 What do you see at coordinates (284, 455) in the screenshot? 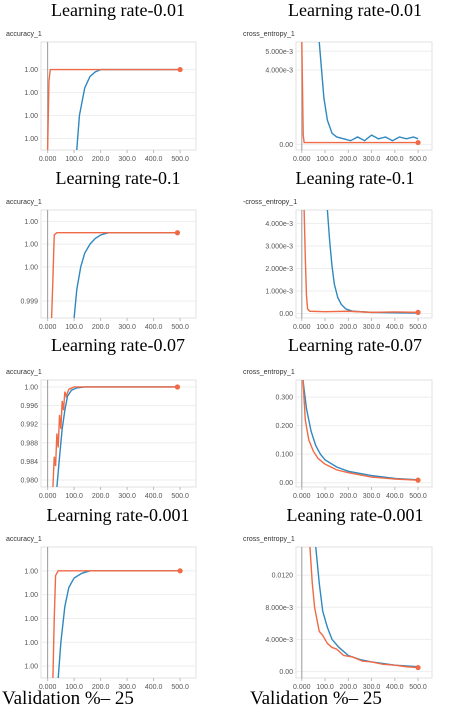
I see `y-tick-label: 0.100` at bounding box center [284, 455].